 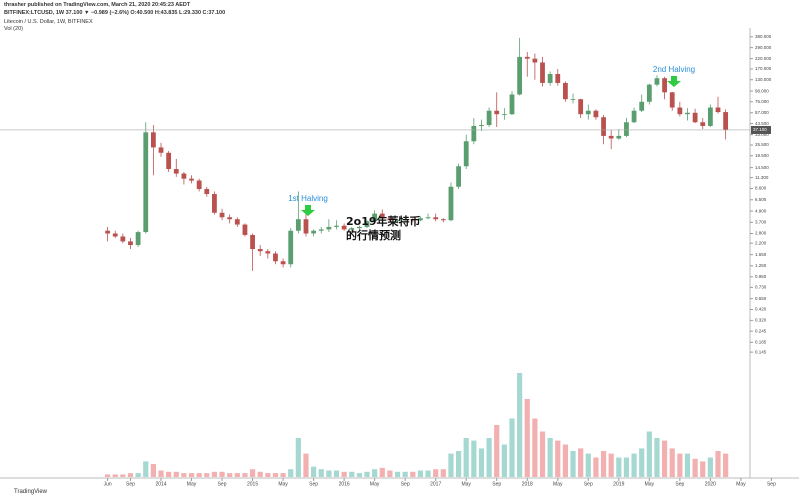 What do you see at coordinates (762, 123) in the screenshot?
I see `y-tick-label: 43.500` at bounding box center [762, 123].